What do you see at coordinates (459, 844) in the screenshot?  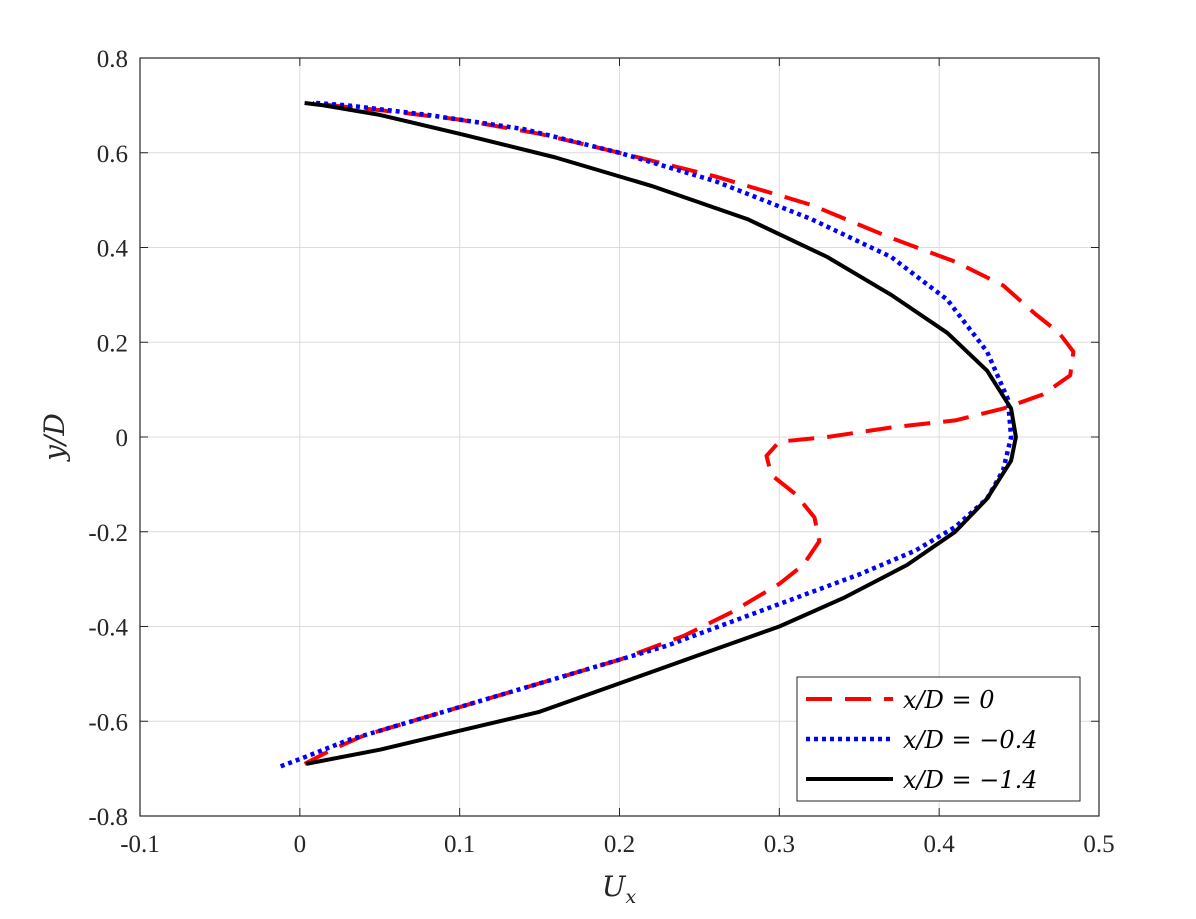 I see `x-tick-label: 0.1` at bounding box center [459, 844].